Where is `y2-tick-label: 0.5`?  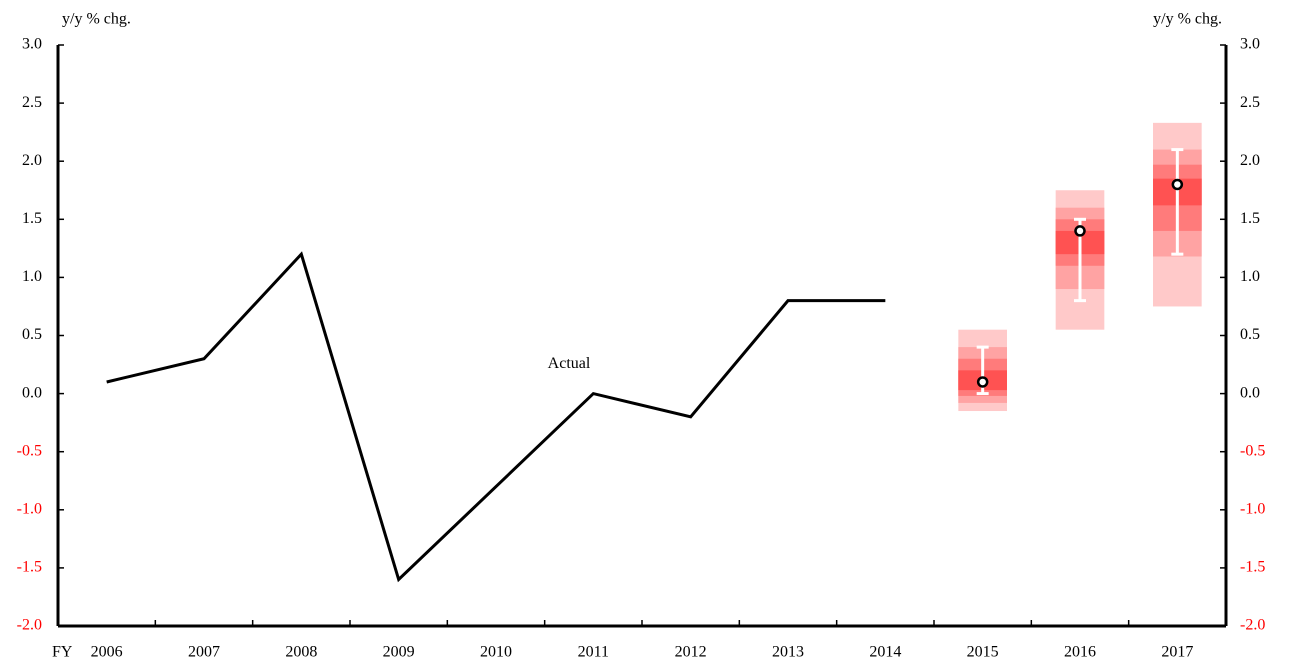 y2-tick-label: 0.5 is located at coordinates (1250, 334).